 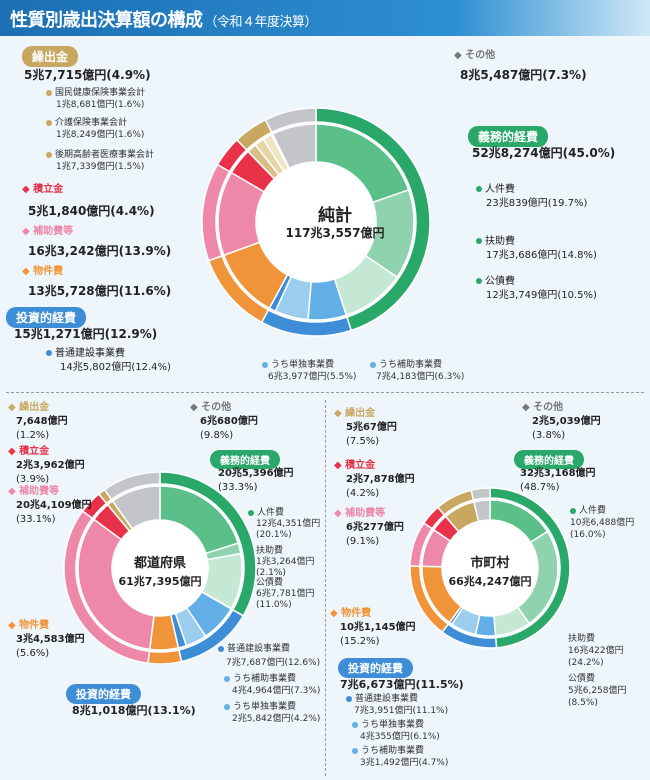 What do you see at coordinates (29, 625) in the screenshot?
I see `pref-busshi-label: ◆ 物件費` at bounding box center [29, 625].